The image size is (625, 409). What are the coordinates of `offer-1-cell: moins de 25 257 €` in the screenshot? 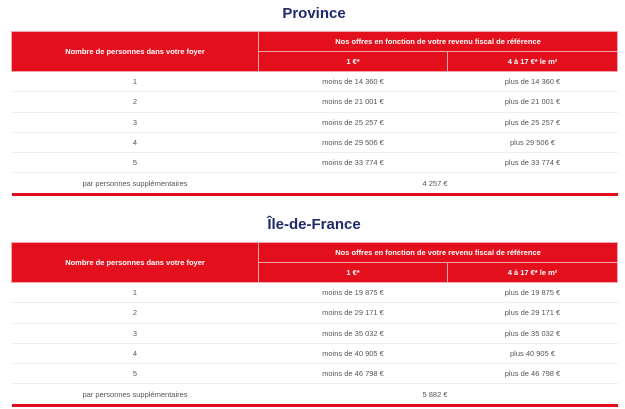 It's located at (353, 122).